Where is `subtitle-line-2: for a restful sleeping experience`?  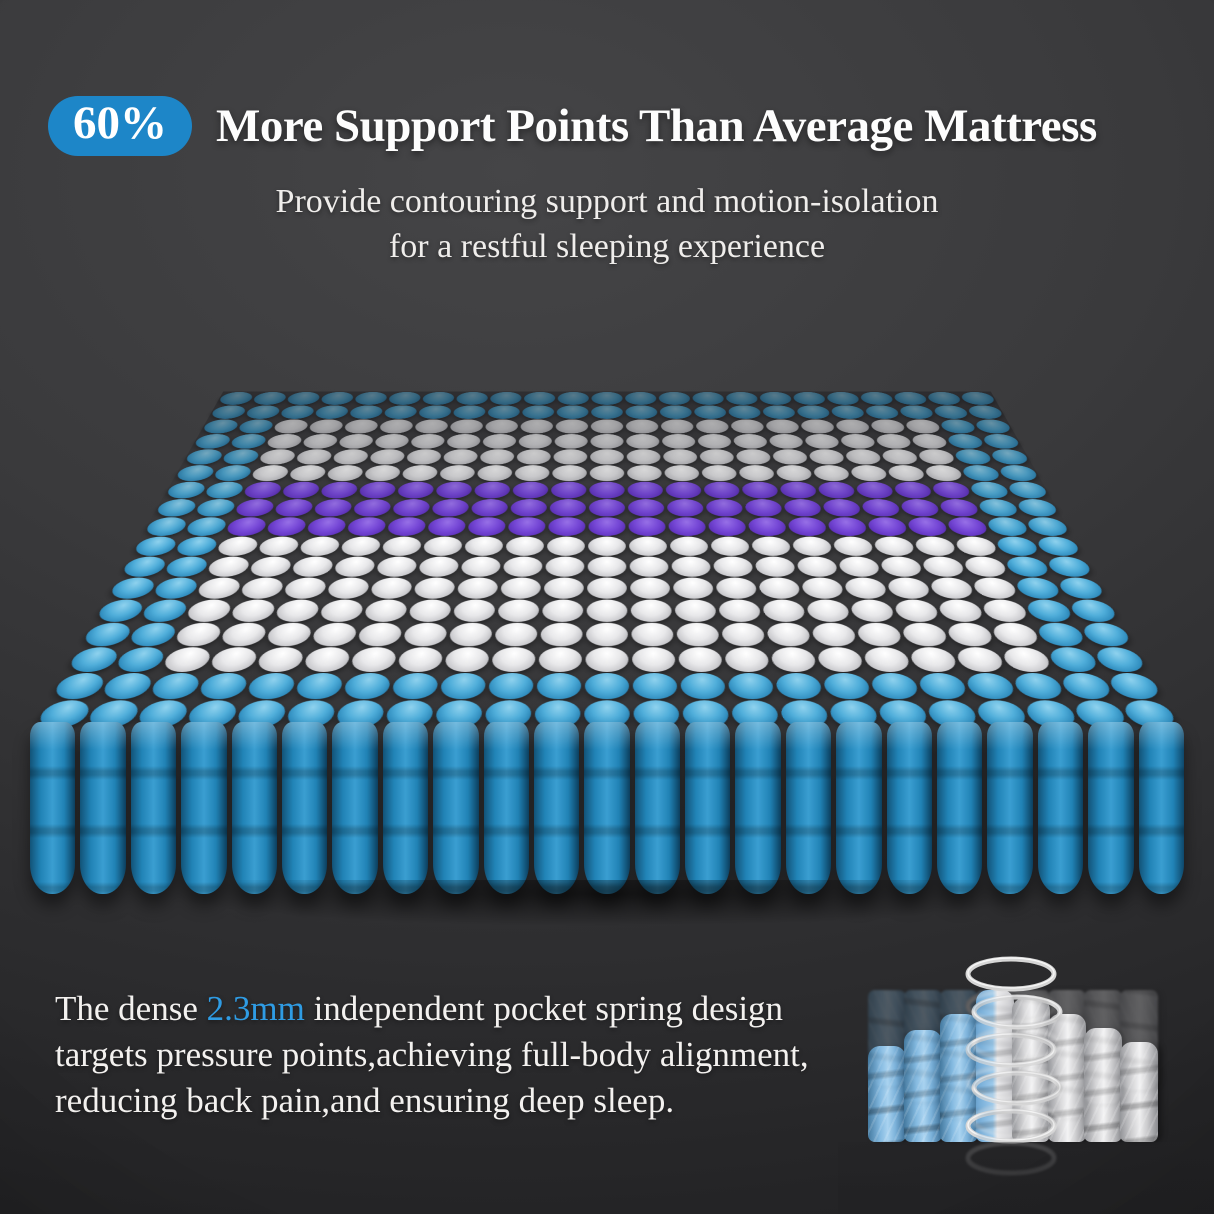
subtitle-line-2: for a restful sleeping experience is located at coordinates (607, 246).